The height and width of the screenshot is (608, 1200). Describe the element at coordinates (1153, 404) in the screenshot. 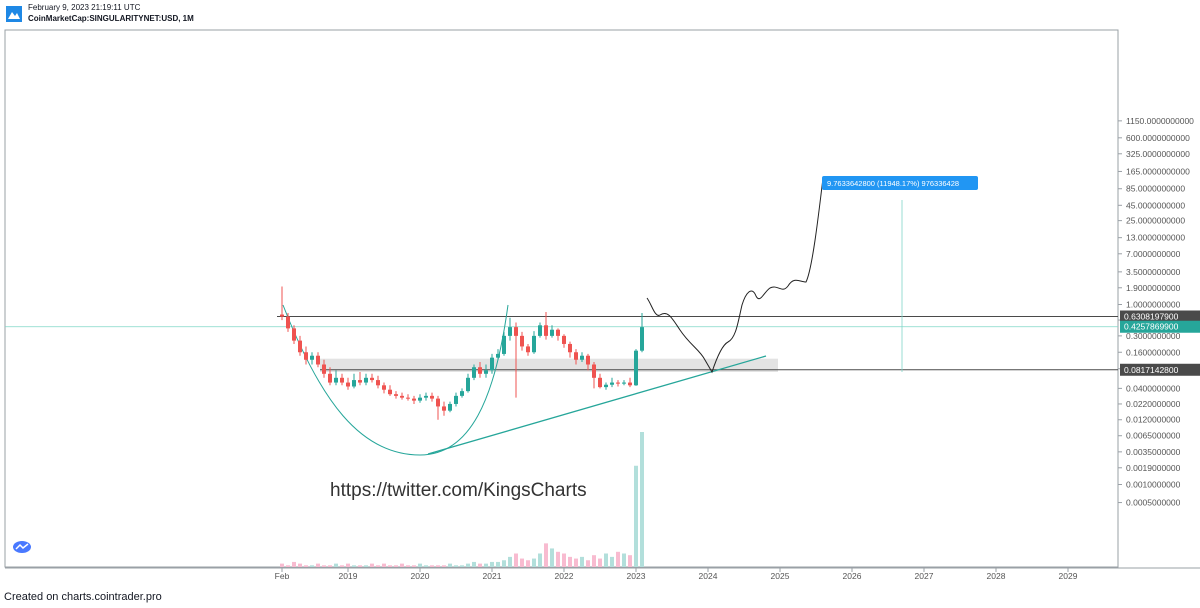

I see `y-tick-label: 0.0220000000` at that location.